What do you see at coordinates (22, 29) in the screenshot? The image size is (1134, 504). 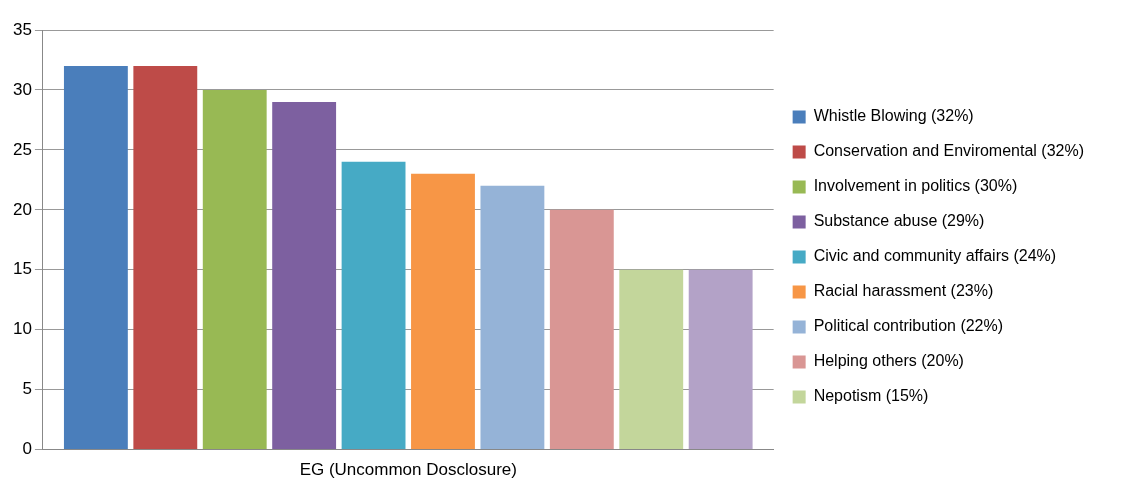 I see `y-tick-label: 35` at bounding box center [22, 29].